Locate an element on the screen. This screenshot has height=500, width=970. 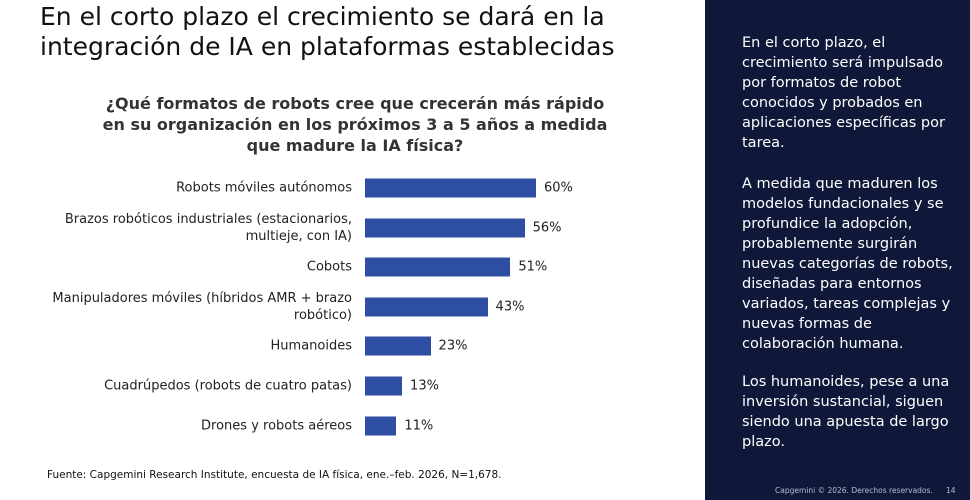
category-label: Humanoides is located at coordinates (311, 346).